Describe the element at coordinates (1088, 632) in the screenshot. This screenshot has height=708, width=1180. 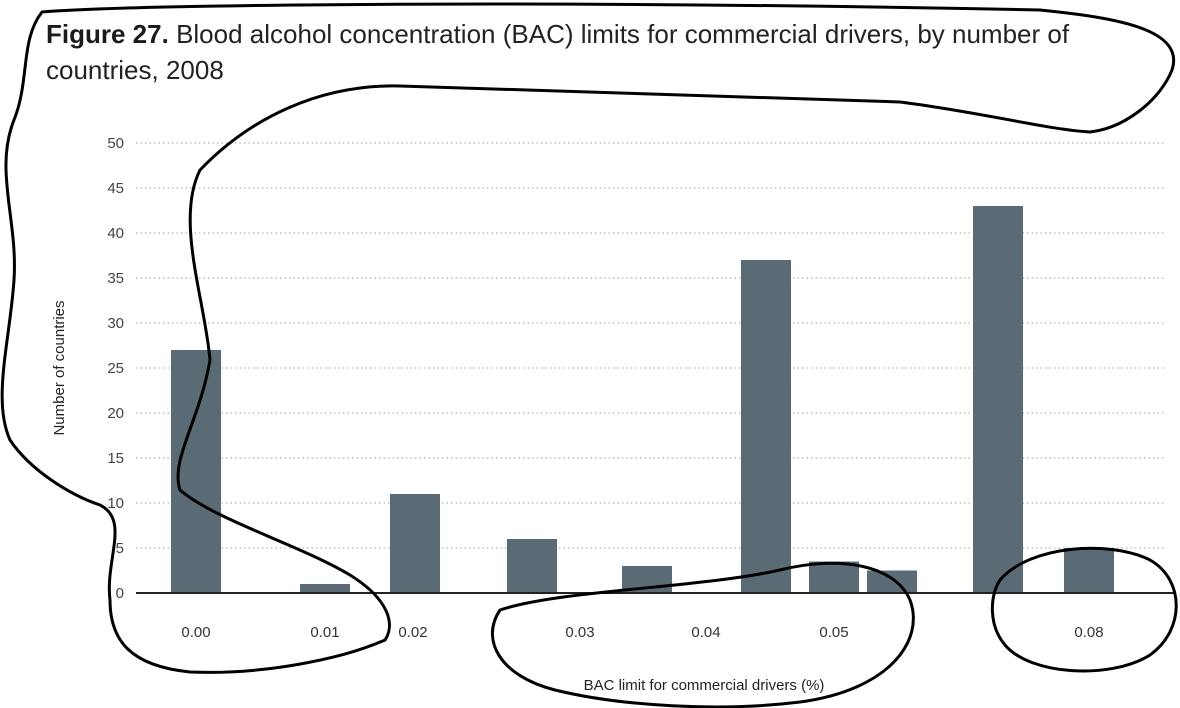
I see `x-tick-label: 0.08` at that location.